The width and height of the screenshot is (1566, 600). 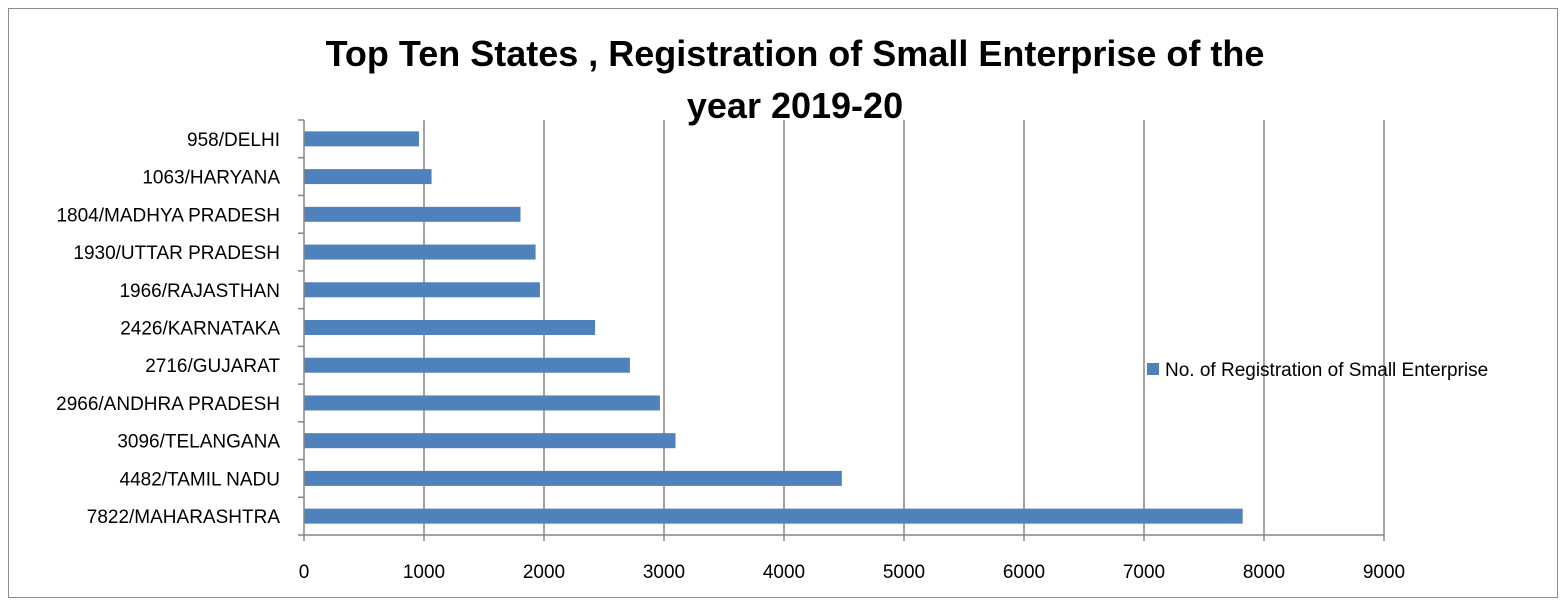 I want to click on x-tick-label: 0, so click(x=304, y=572).